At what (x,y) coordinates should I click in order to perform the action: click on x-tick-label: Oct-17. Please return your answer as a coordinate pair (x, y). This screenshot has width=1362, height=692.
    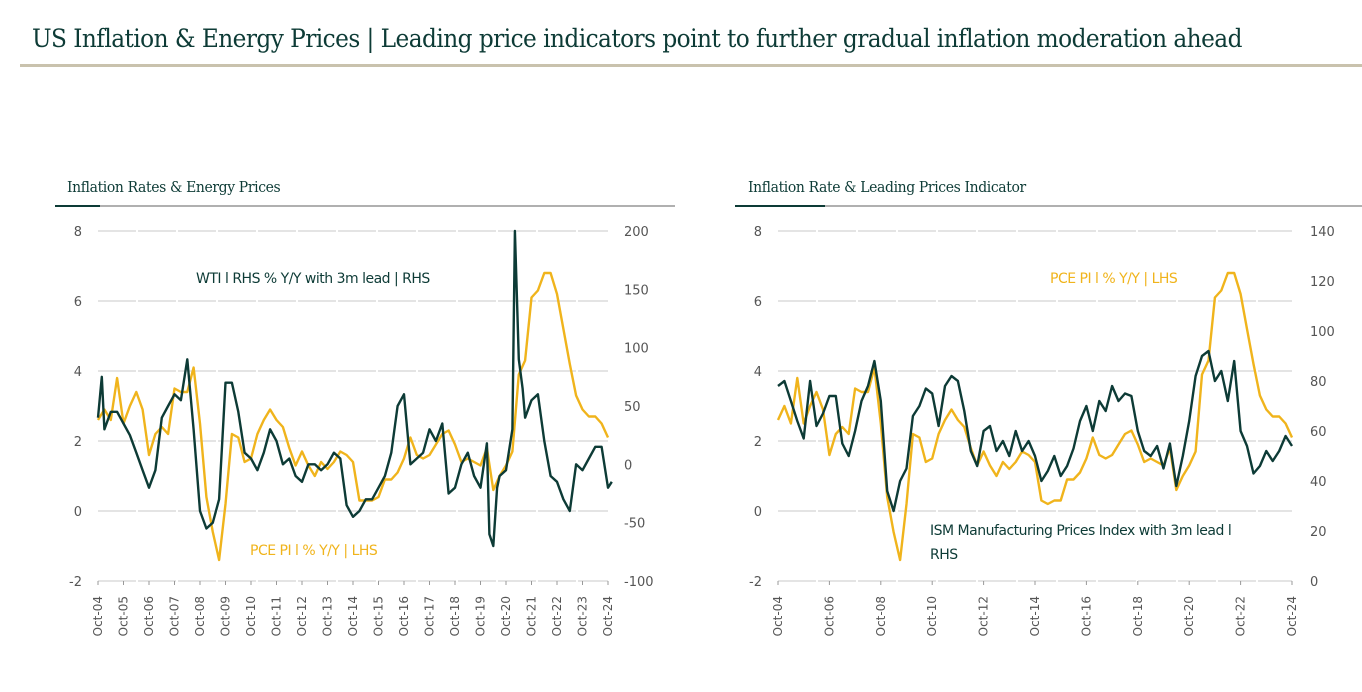
    Looking at the image, I should click on (430, 616).